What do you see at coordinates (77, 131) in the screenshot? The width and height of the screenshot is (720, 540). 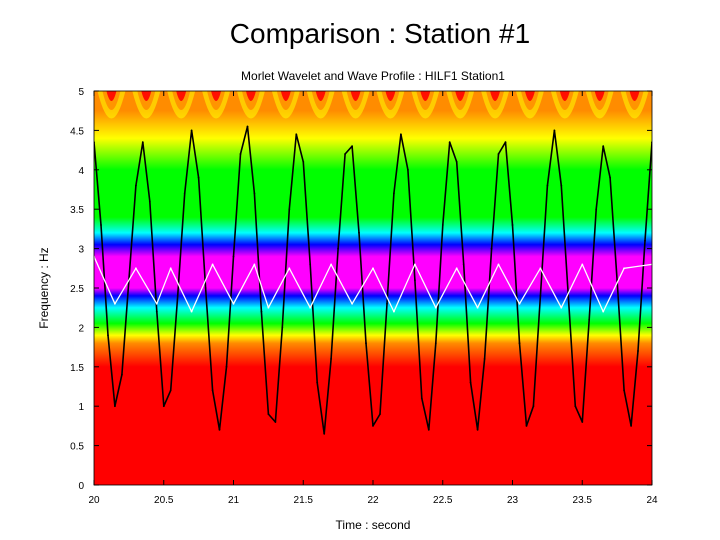 I see `y-tick-label: 4.5` at bounding box center [77, 131].